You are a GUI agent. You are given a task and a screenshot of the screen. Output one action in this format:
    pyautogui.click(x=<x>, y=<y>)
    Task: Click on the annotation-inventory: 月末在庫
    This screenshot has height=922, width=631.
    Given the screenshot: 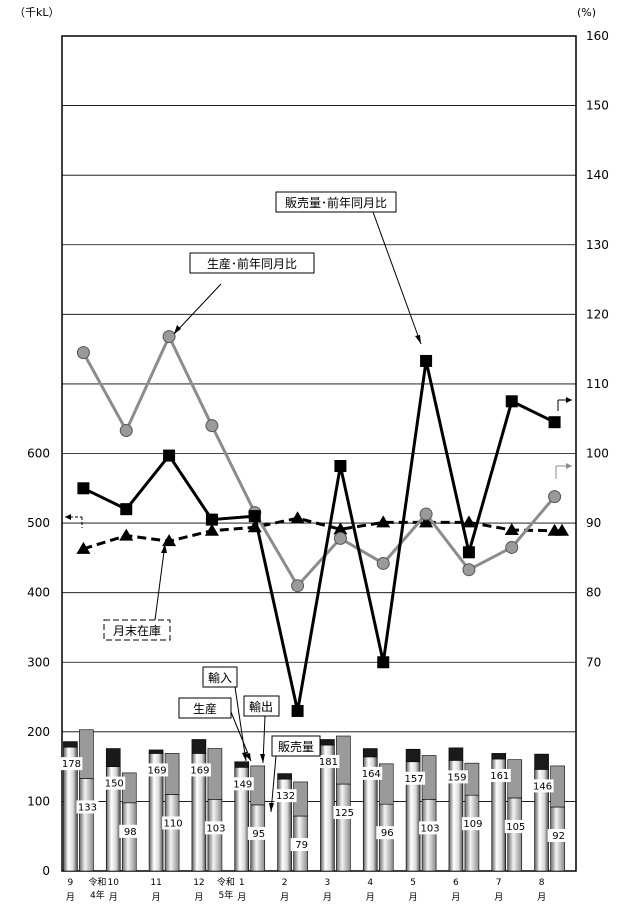 What is the action you would take?
    pyautogui.click(x=137, y=592)
    